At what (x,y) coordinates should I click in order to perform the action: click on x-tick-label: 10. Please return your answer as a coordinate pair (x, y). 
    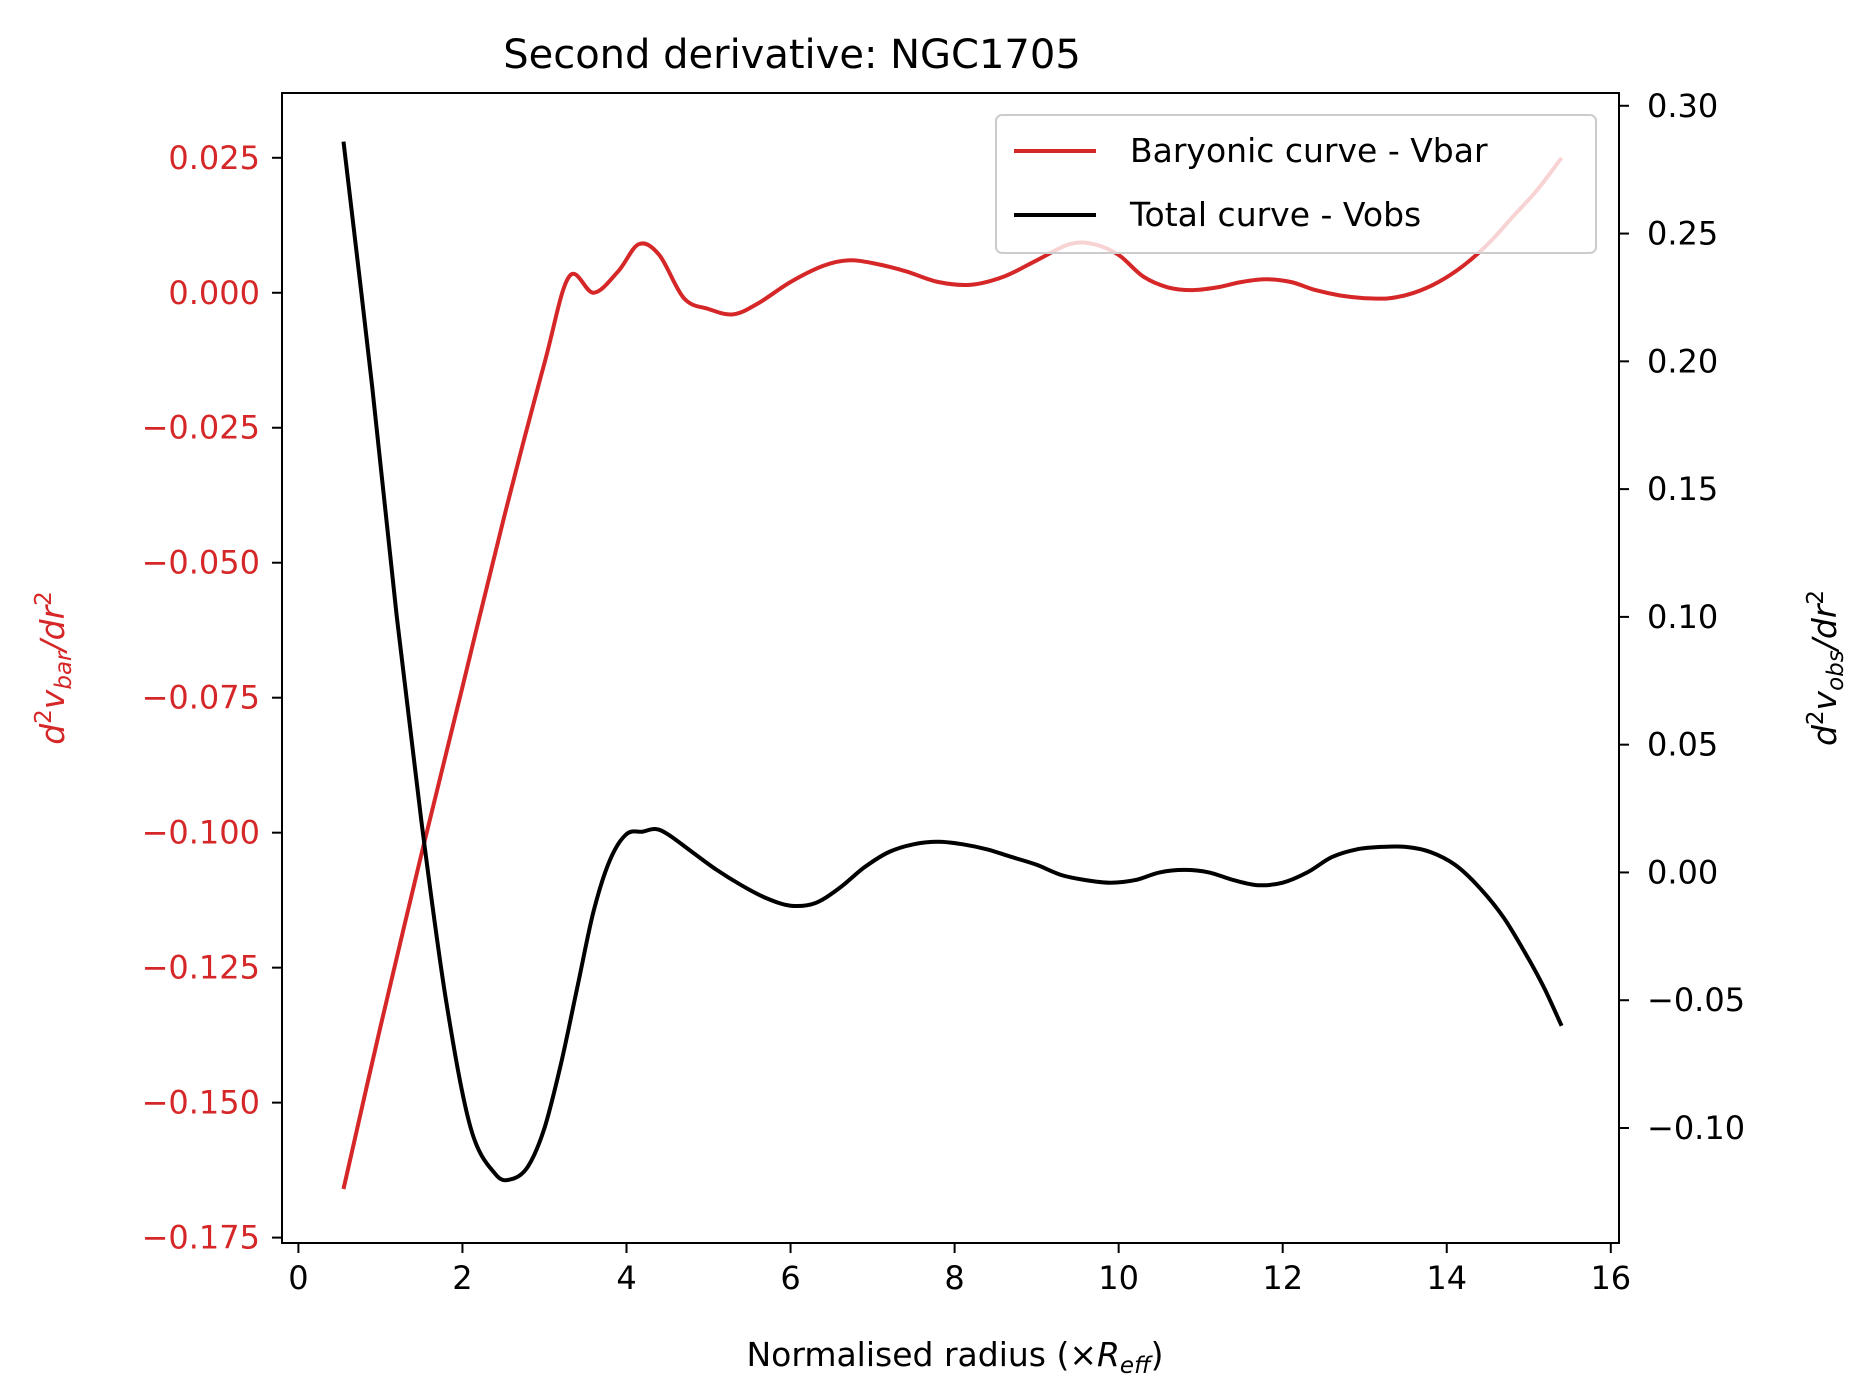
    Looking at the image, I should click on (1118, 1278).